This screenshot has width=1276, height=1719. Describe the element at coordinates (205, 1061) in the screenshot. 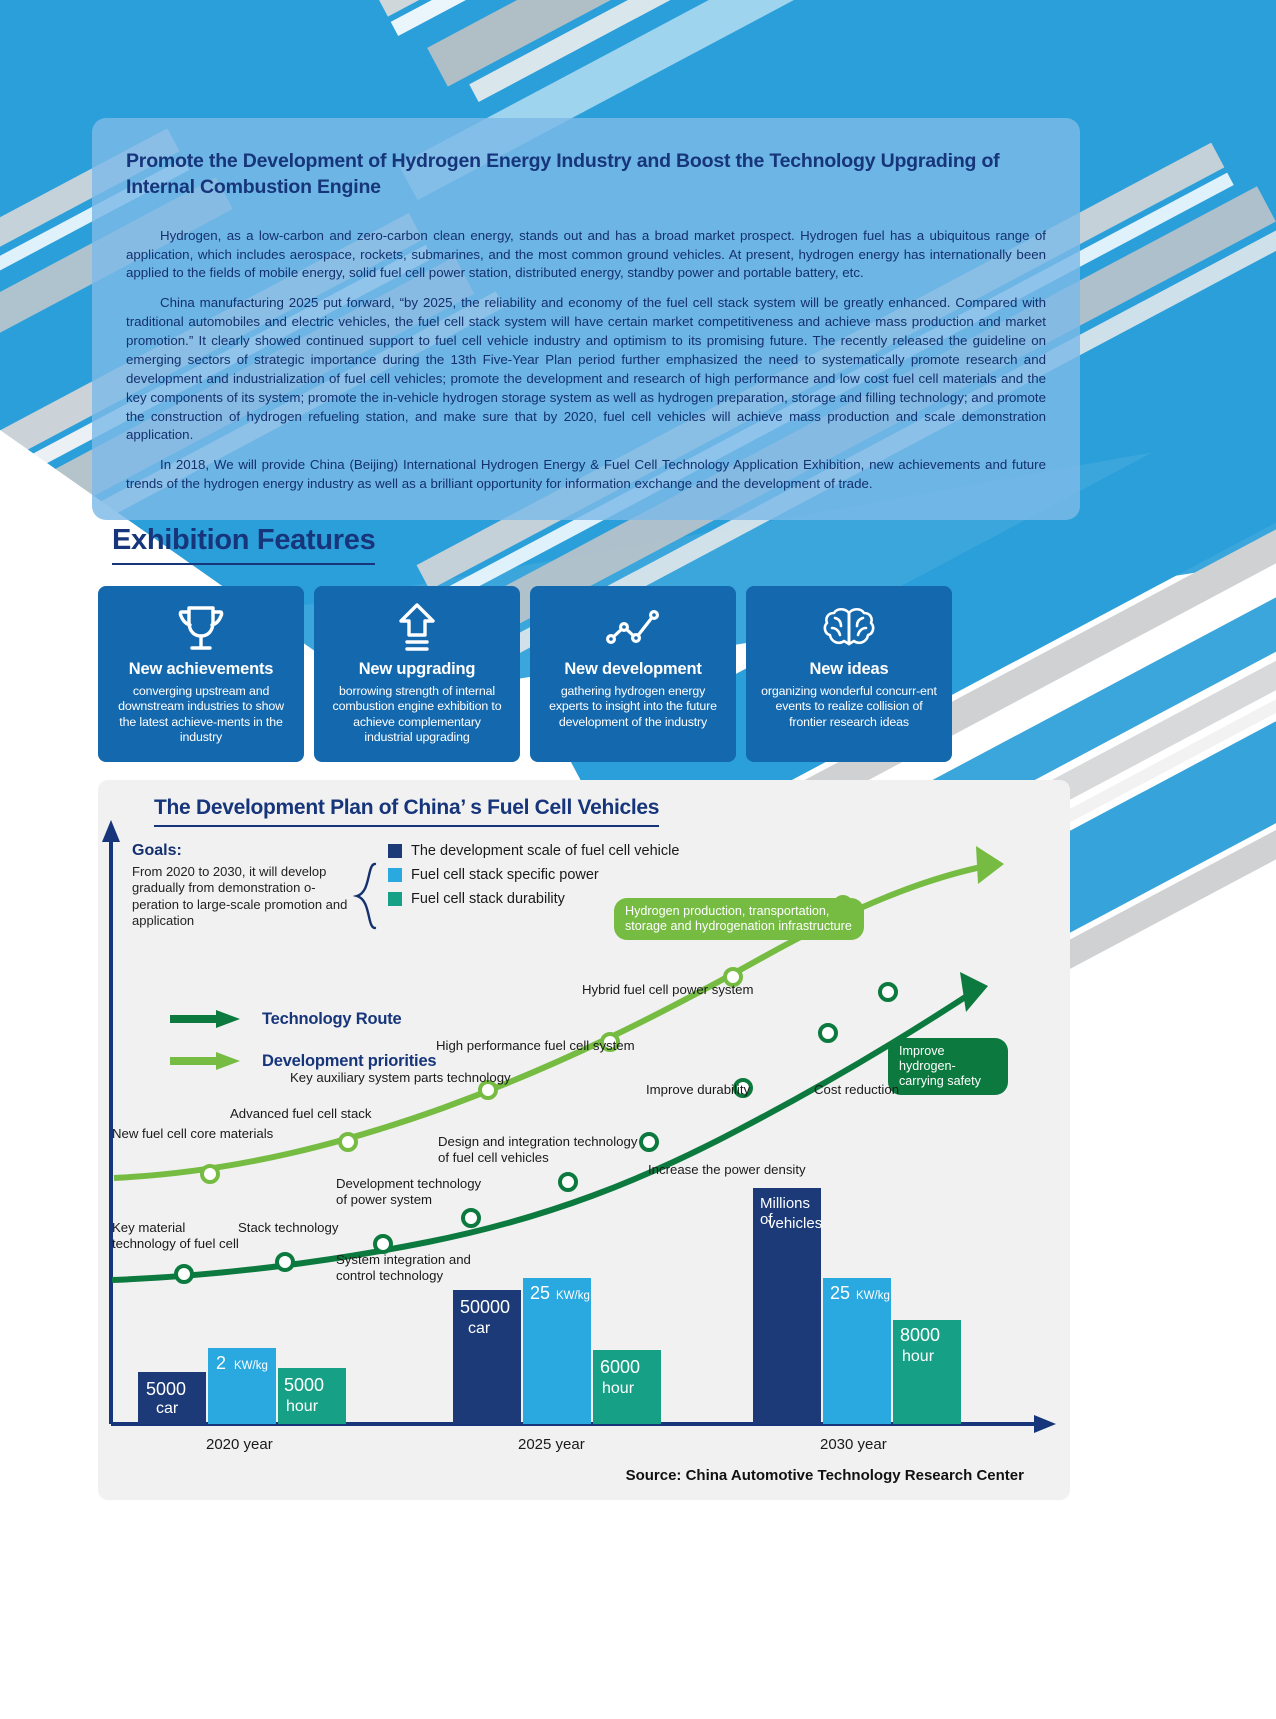

I see `light-green-arrow-icon` at that location.